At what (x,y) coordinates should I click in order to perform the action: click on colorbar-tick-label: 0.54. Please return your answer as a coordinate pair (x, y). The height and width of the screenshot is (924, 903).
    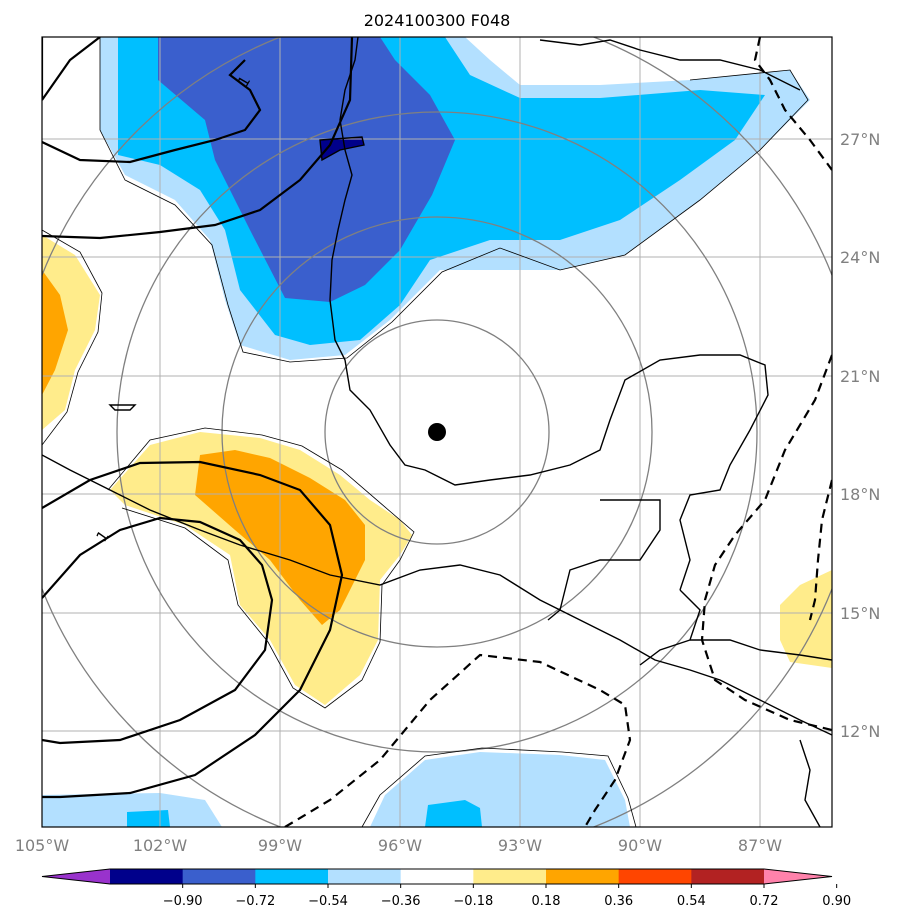
    Looking at the image, I should click on (691, 901).